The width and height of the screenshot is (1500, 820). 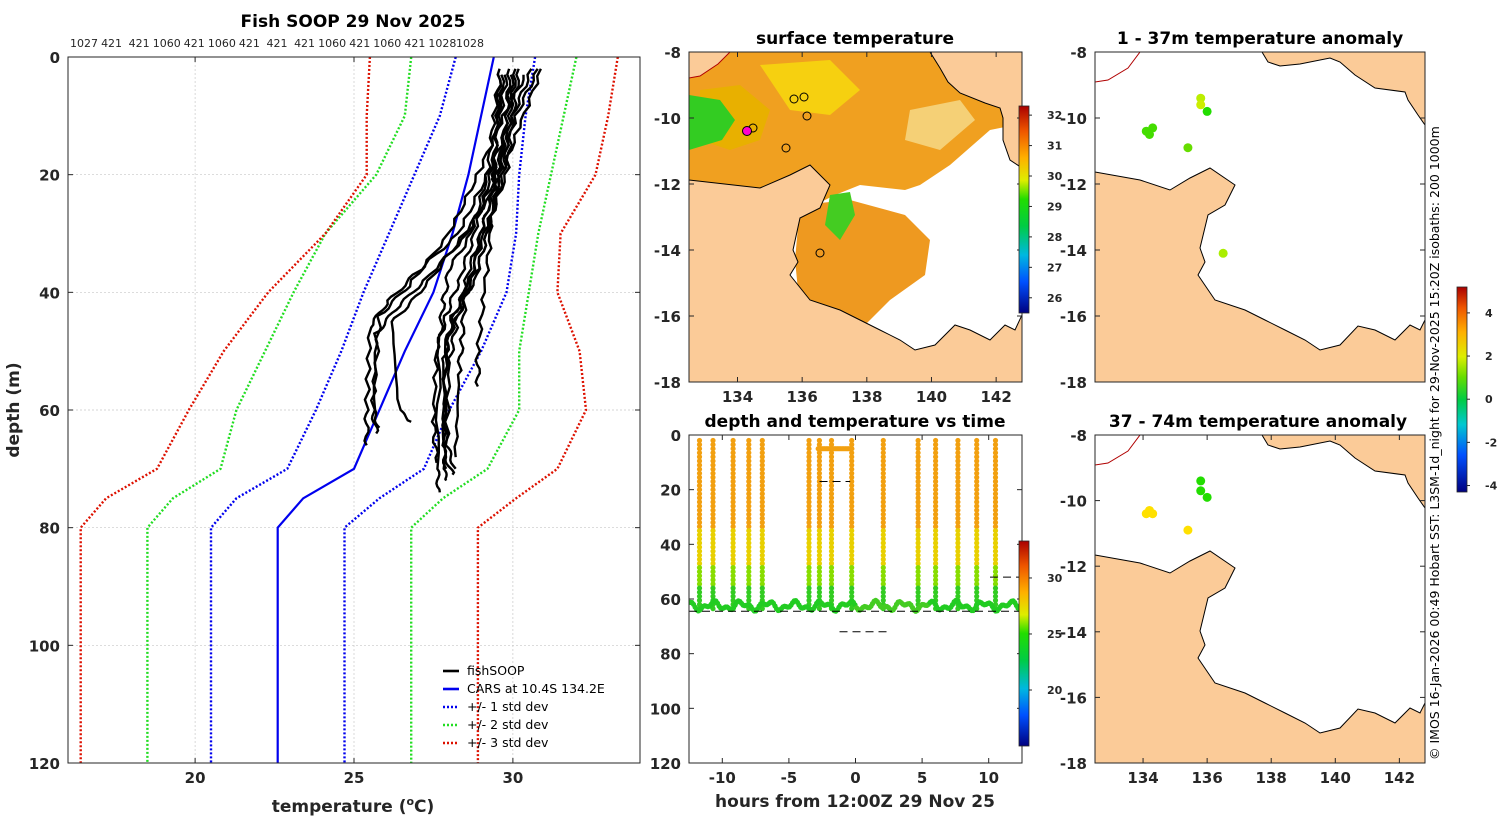 I want to click on y-tick-label: 100, so click(x=665, y=709).